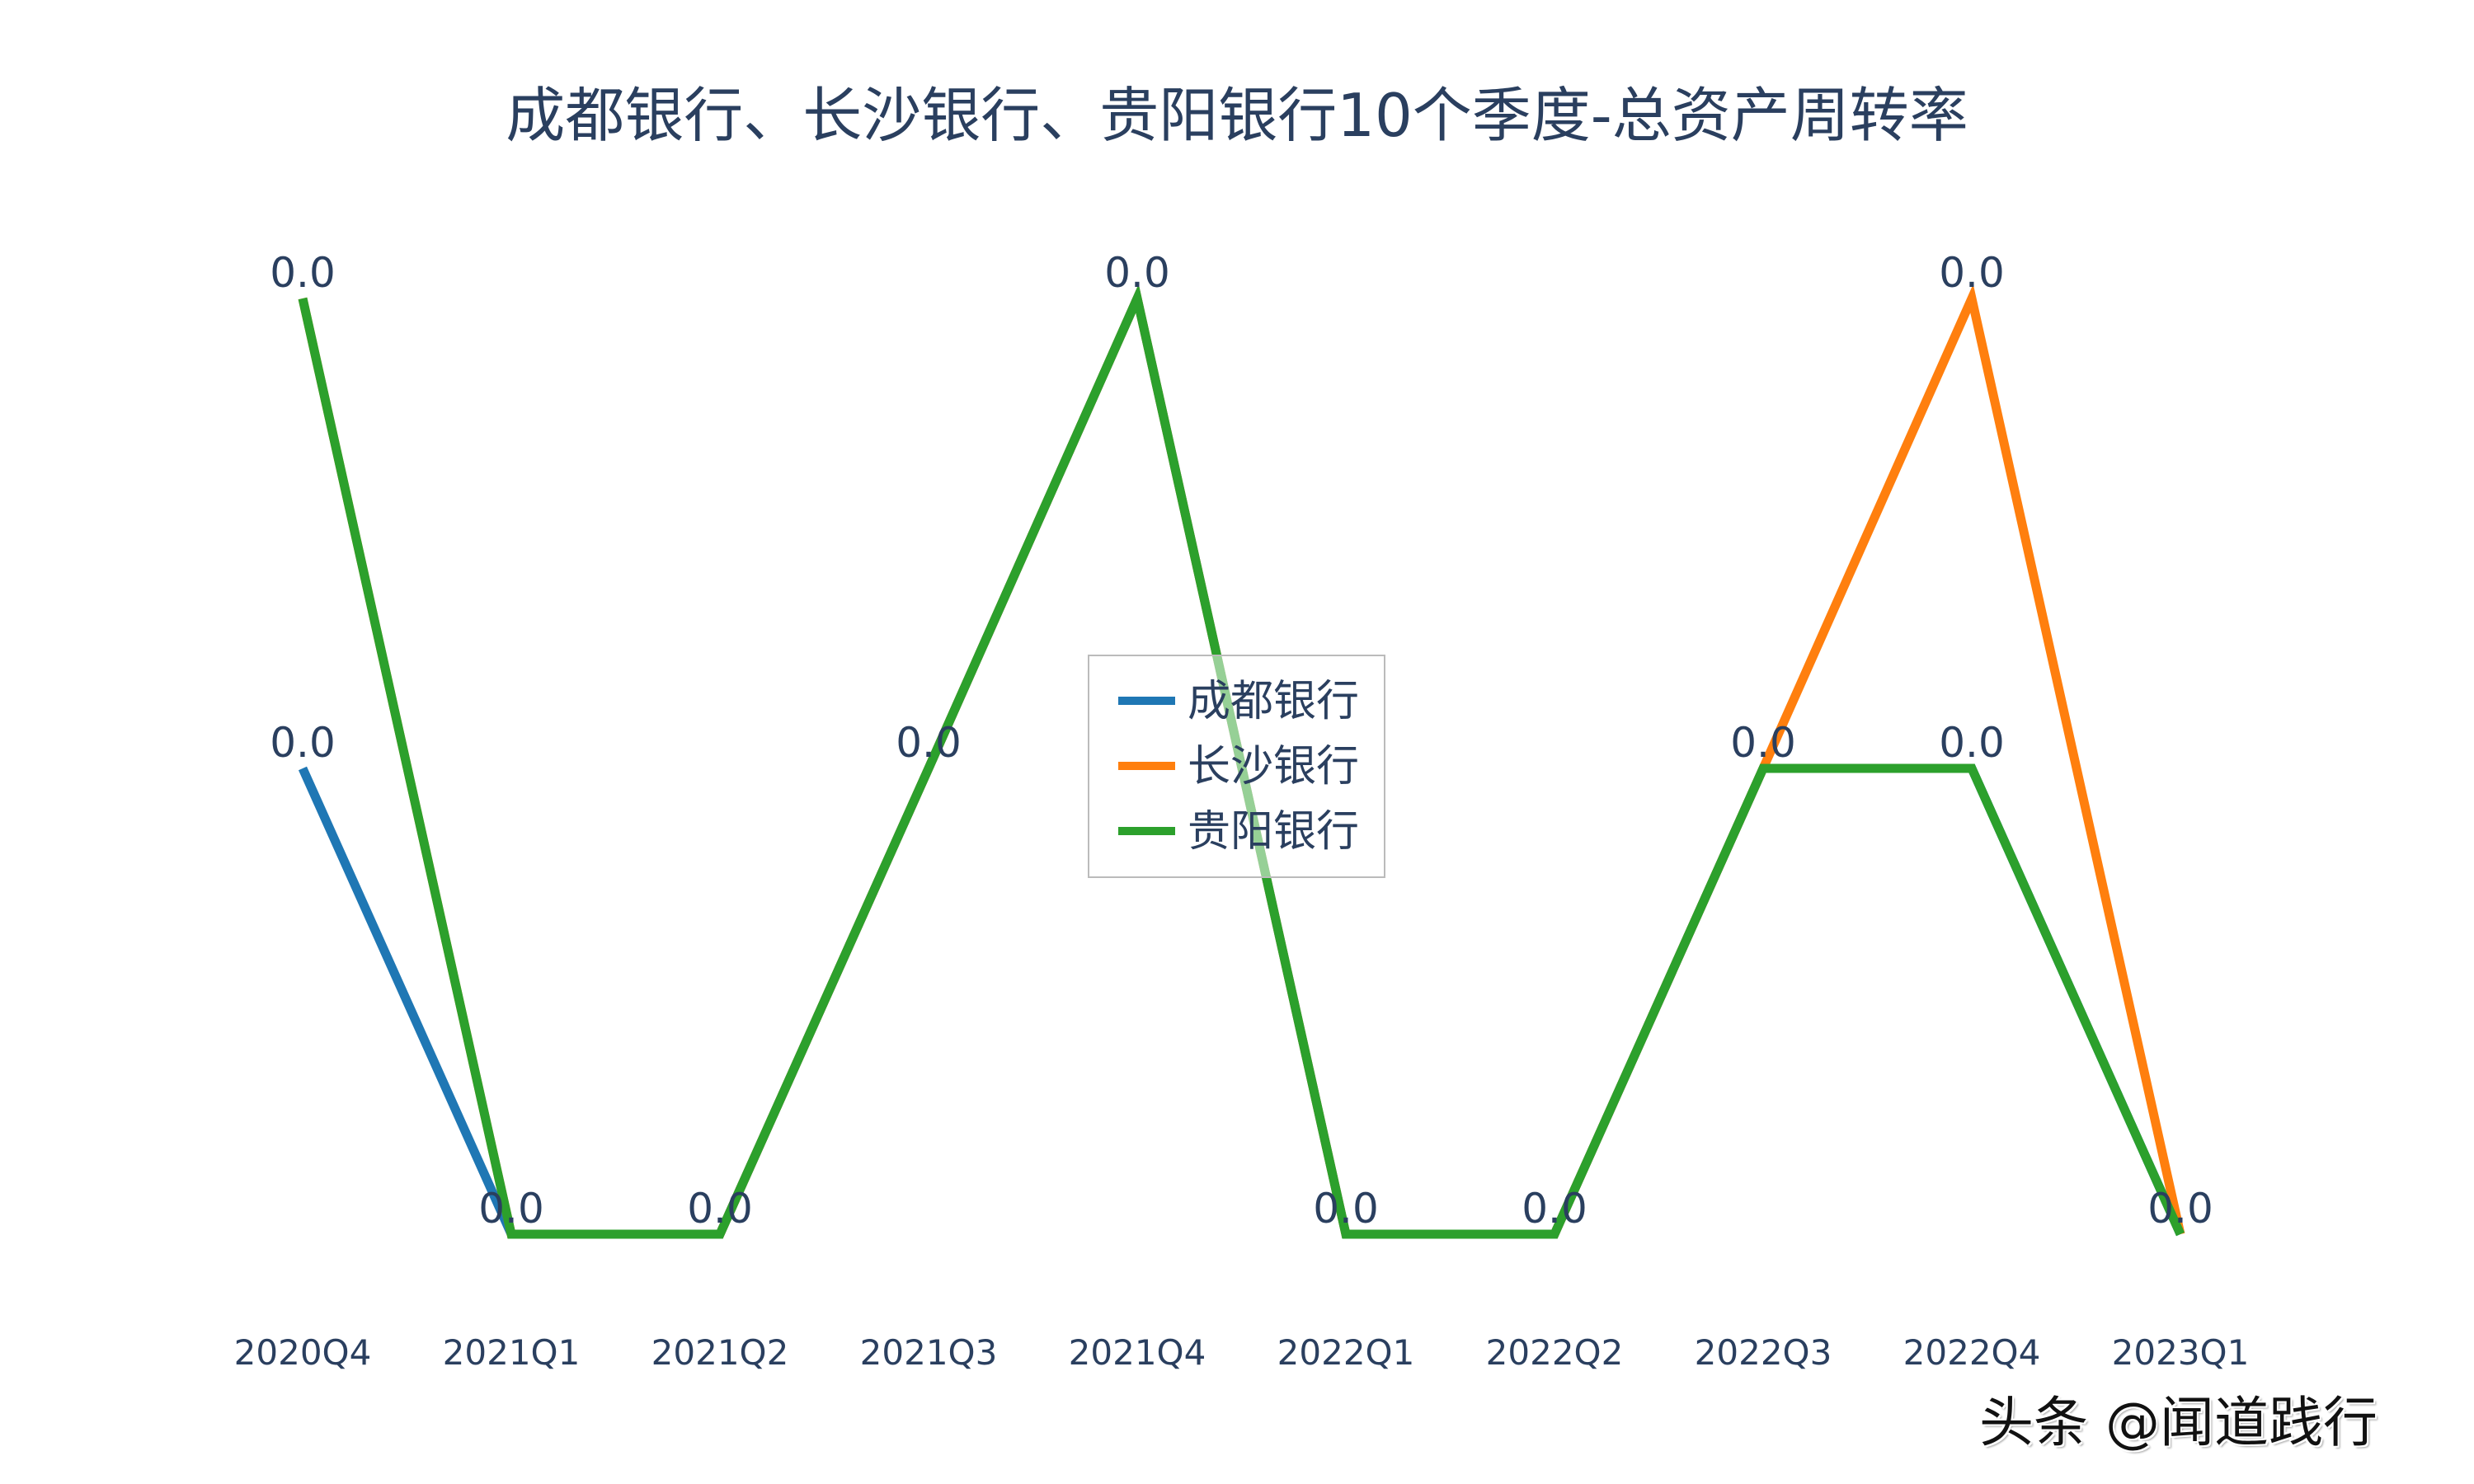  What do you see at coordinates (512, 1352) in the screenshot?
I see `x-tick-label: 2021Q1` at bounding box center [512, 1352].